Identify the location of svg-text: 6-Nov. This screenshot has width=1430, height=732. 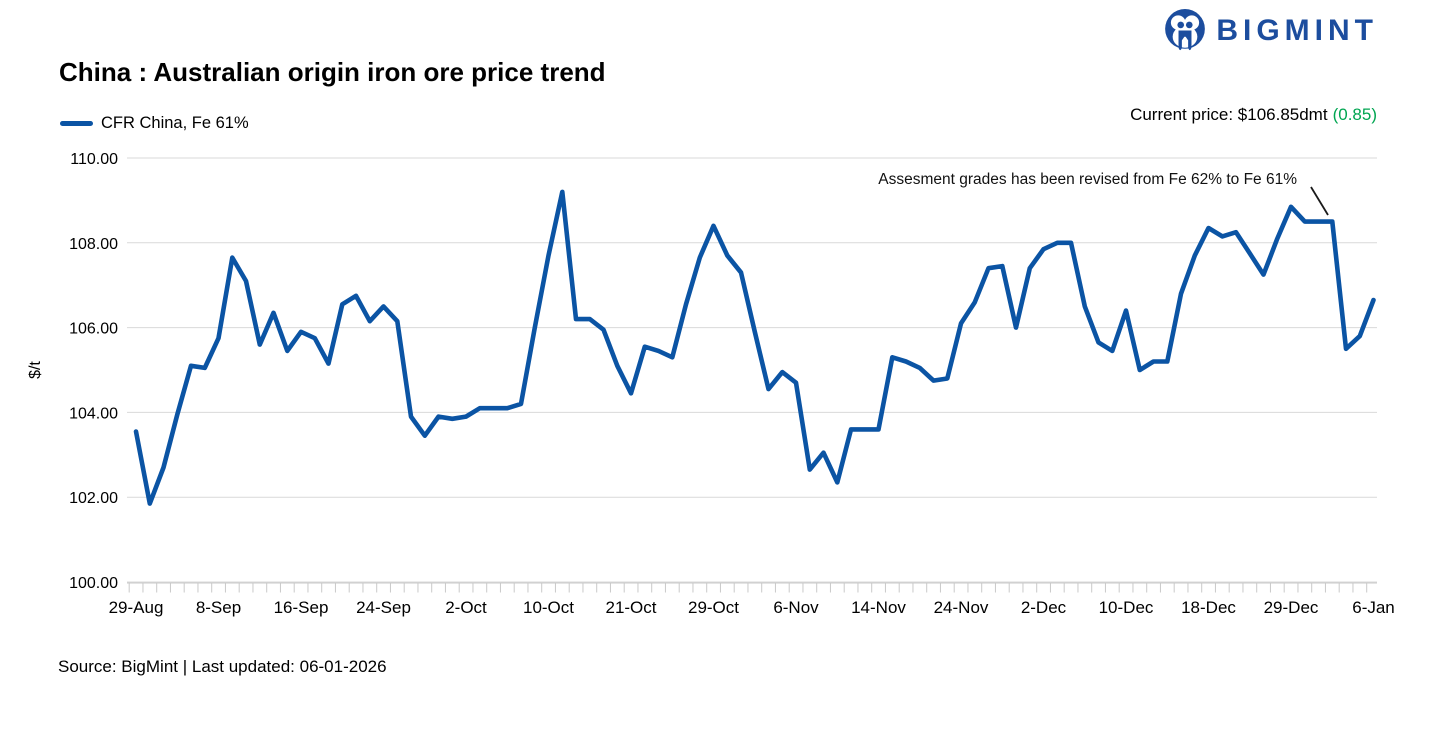
(796, 607).